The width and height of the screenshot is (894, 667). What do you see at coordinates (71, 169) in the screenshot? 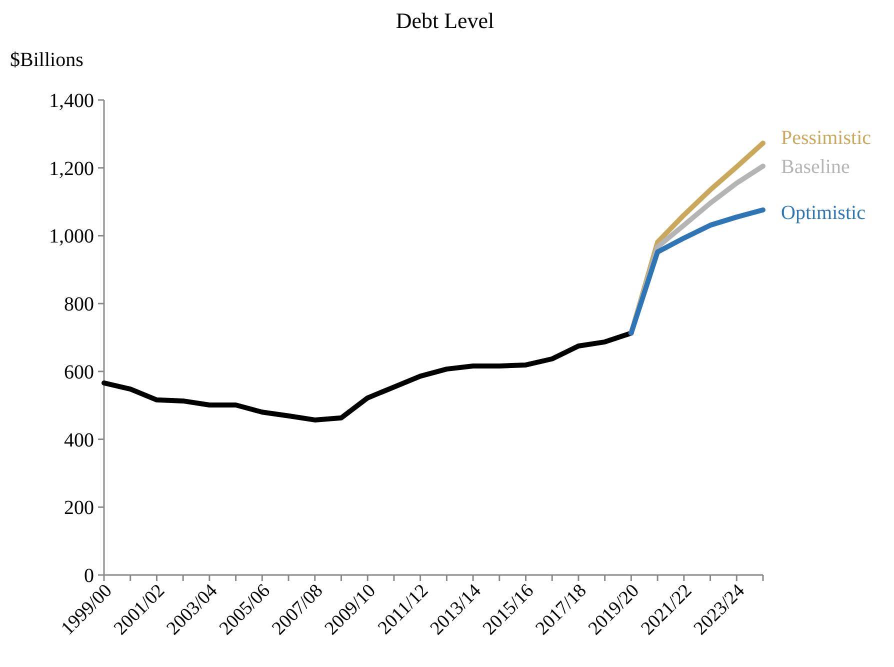
I see `y-tick-label: 1,200` at bounding box center [71, 169].